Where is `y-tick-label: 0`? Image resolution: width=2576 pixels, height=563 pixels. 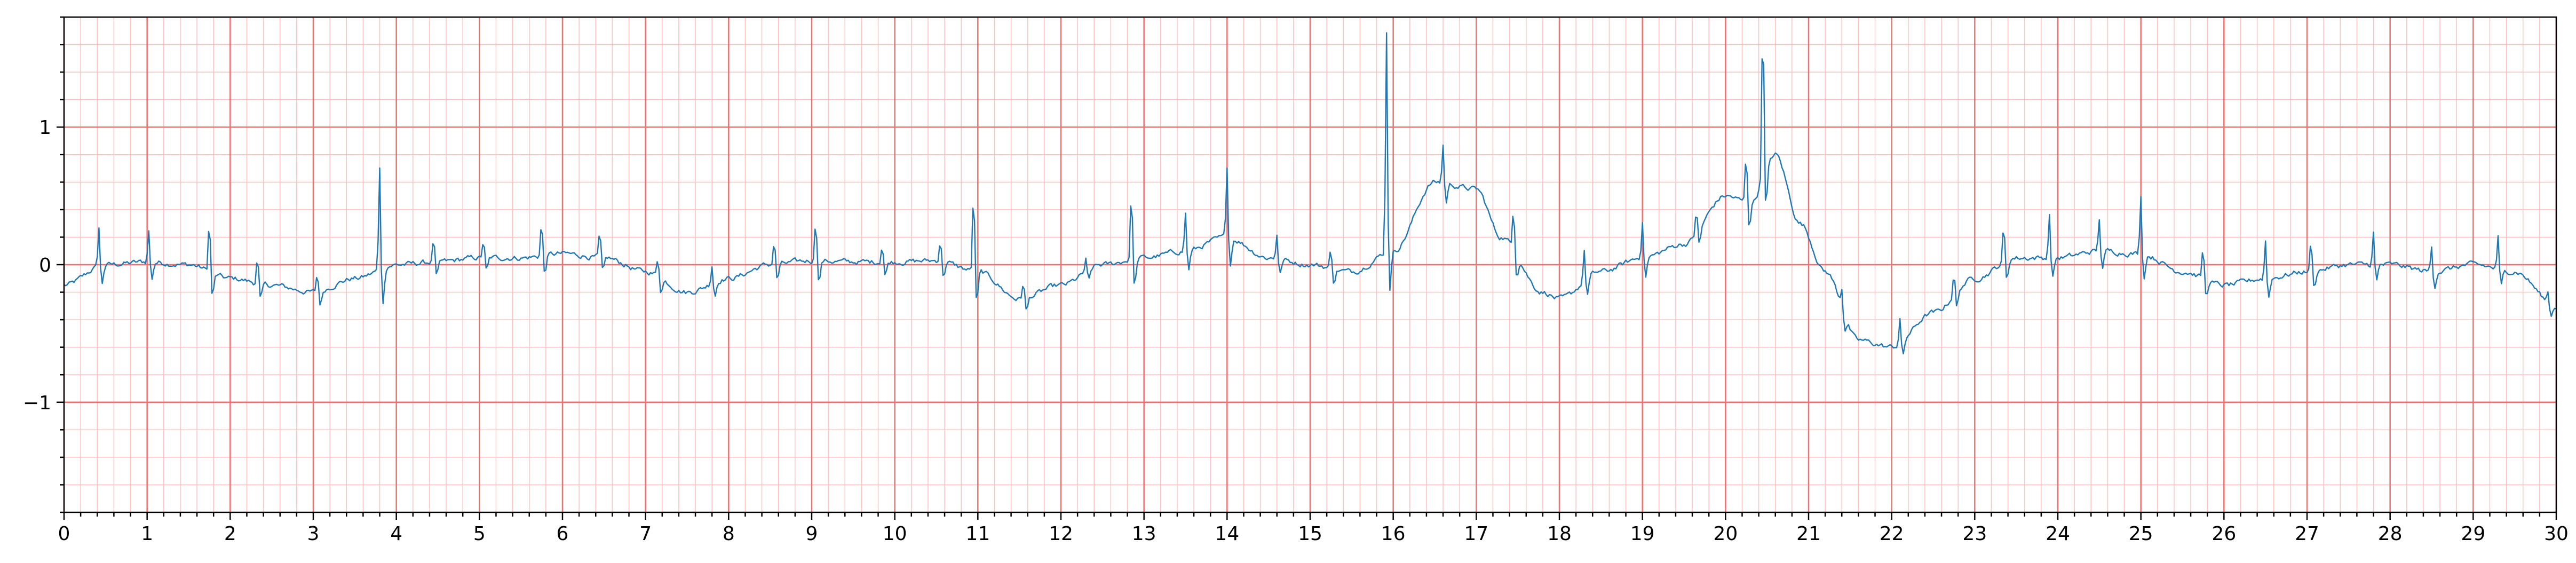
y-tick-label: 0 is located at coordinates (45, 265).